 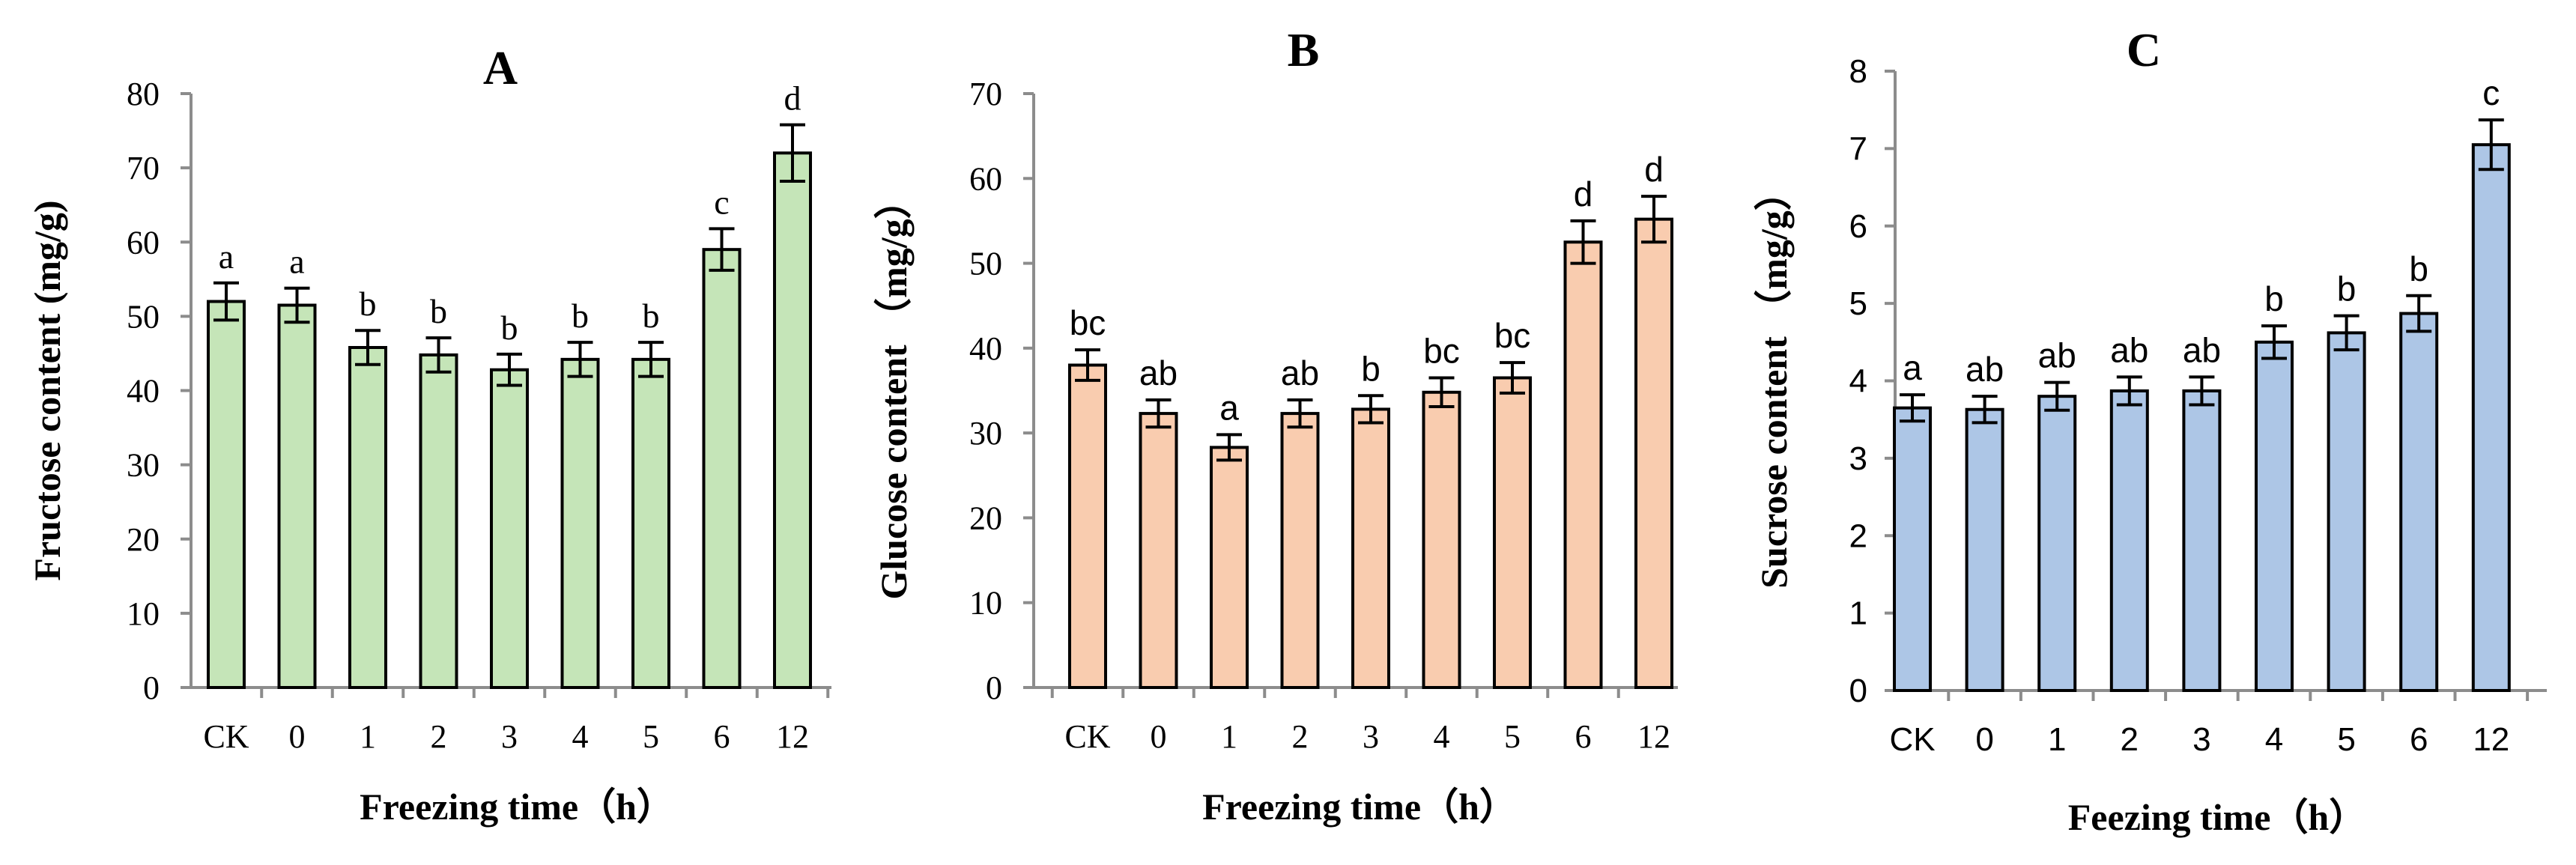 I want to click on panel-A-significance-letter: c, so click(x=721, y=202).